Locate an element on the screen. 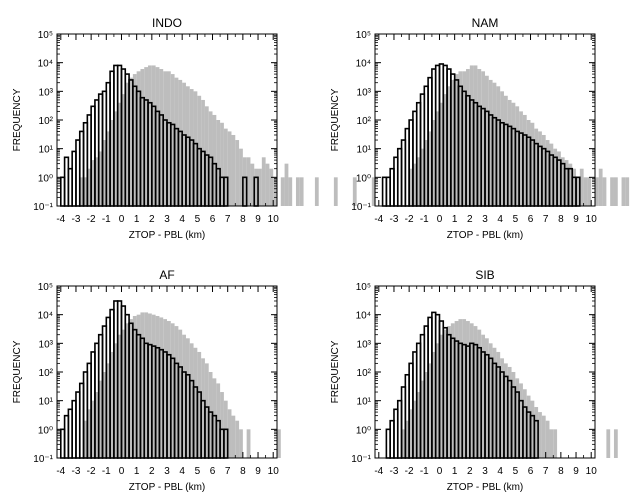  y-tick-label: 10¹ is located at coordinates (364, 150).